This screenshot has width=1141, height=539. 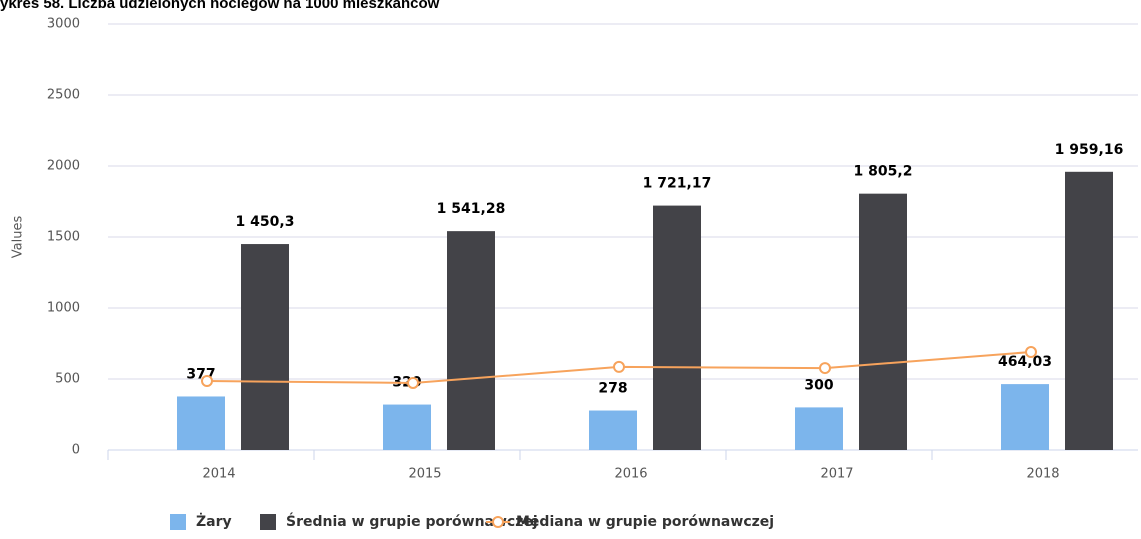 What do you see at coordinates (412, 521) in the screenshot?
I see `legend-label: Średnia w grupie porównawczej` at bounding box center [412, 521].